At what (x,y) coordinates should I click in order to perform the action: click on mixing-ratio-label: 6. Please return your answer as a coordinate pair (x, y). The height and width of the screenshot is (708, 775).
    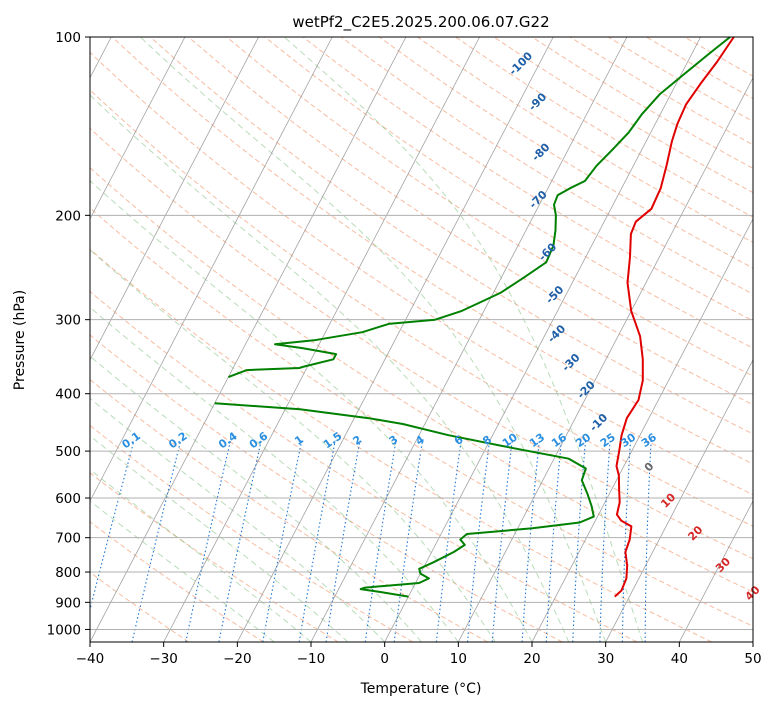
    Looking at the image, I should click on (459, 440).